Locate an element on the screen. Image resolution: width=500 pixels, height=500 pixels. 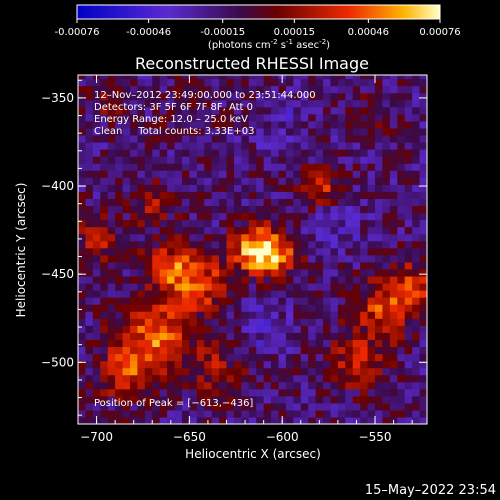
x-tick-label: −700 is located at coordinates (96, 437).